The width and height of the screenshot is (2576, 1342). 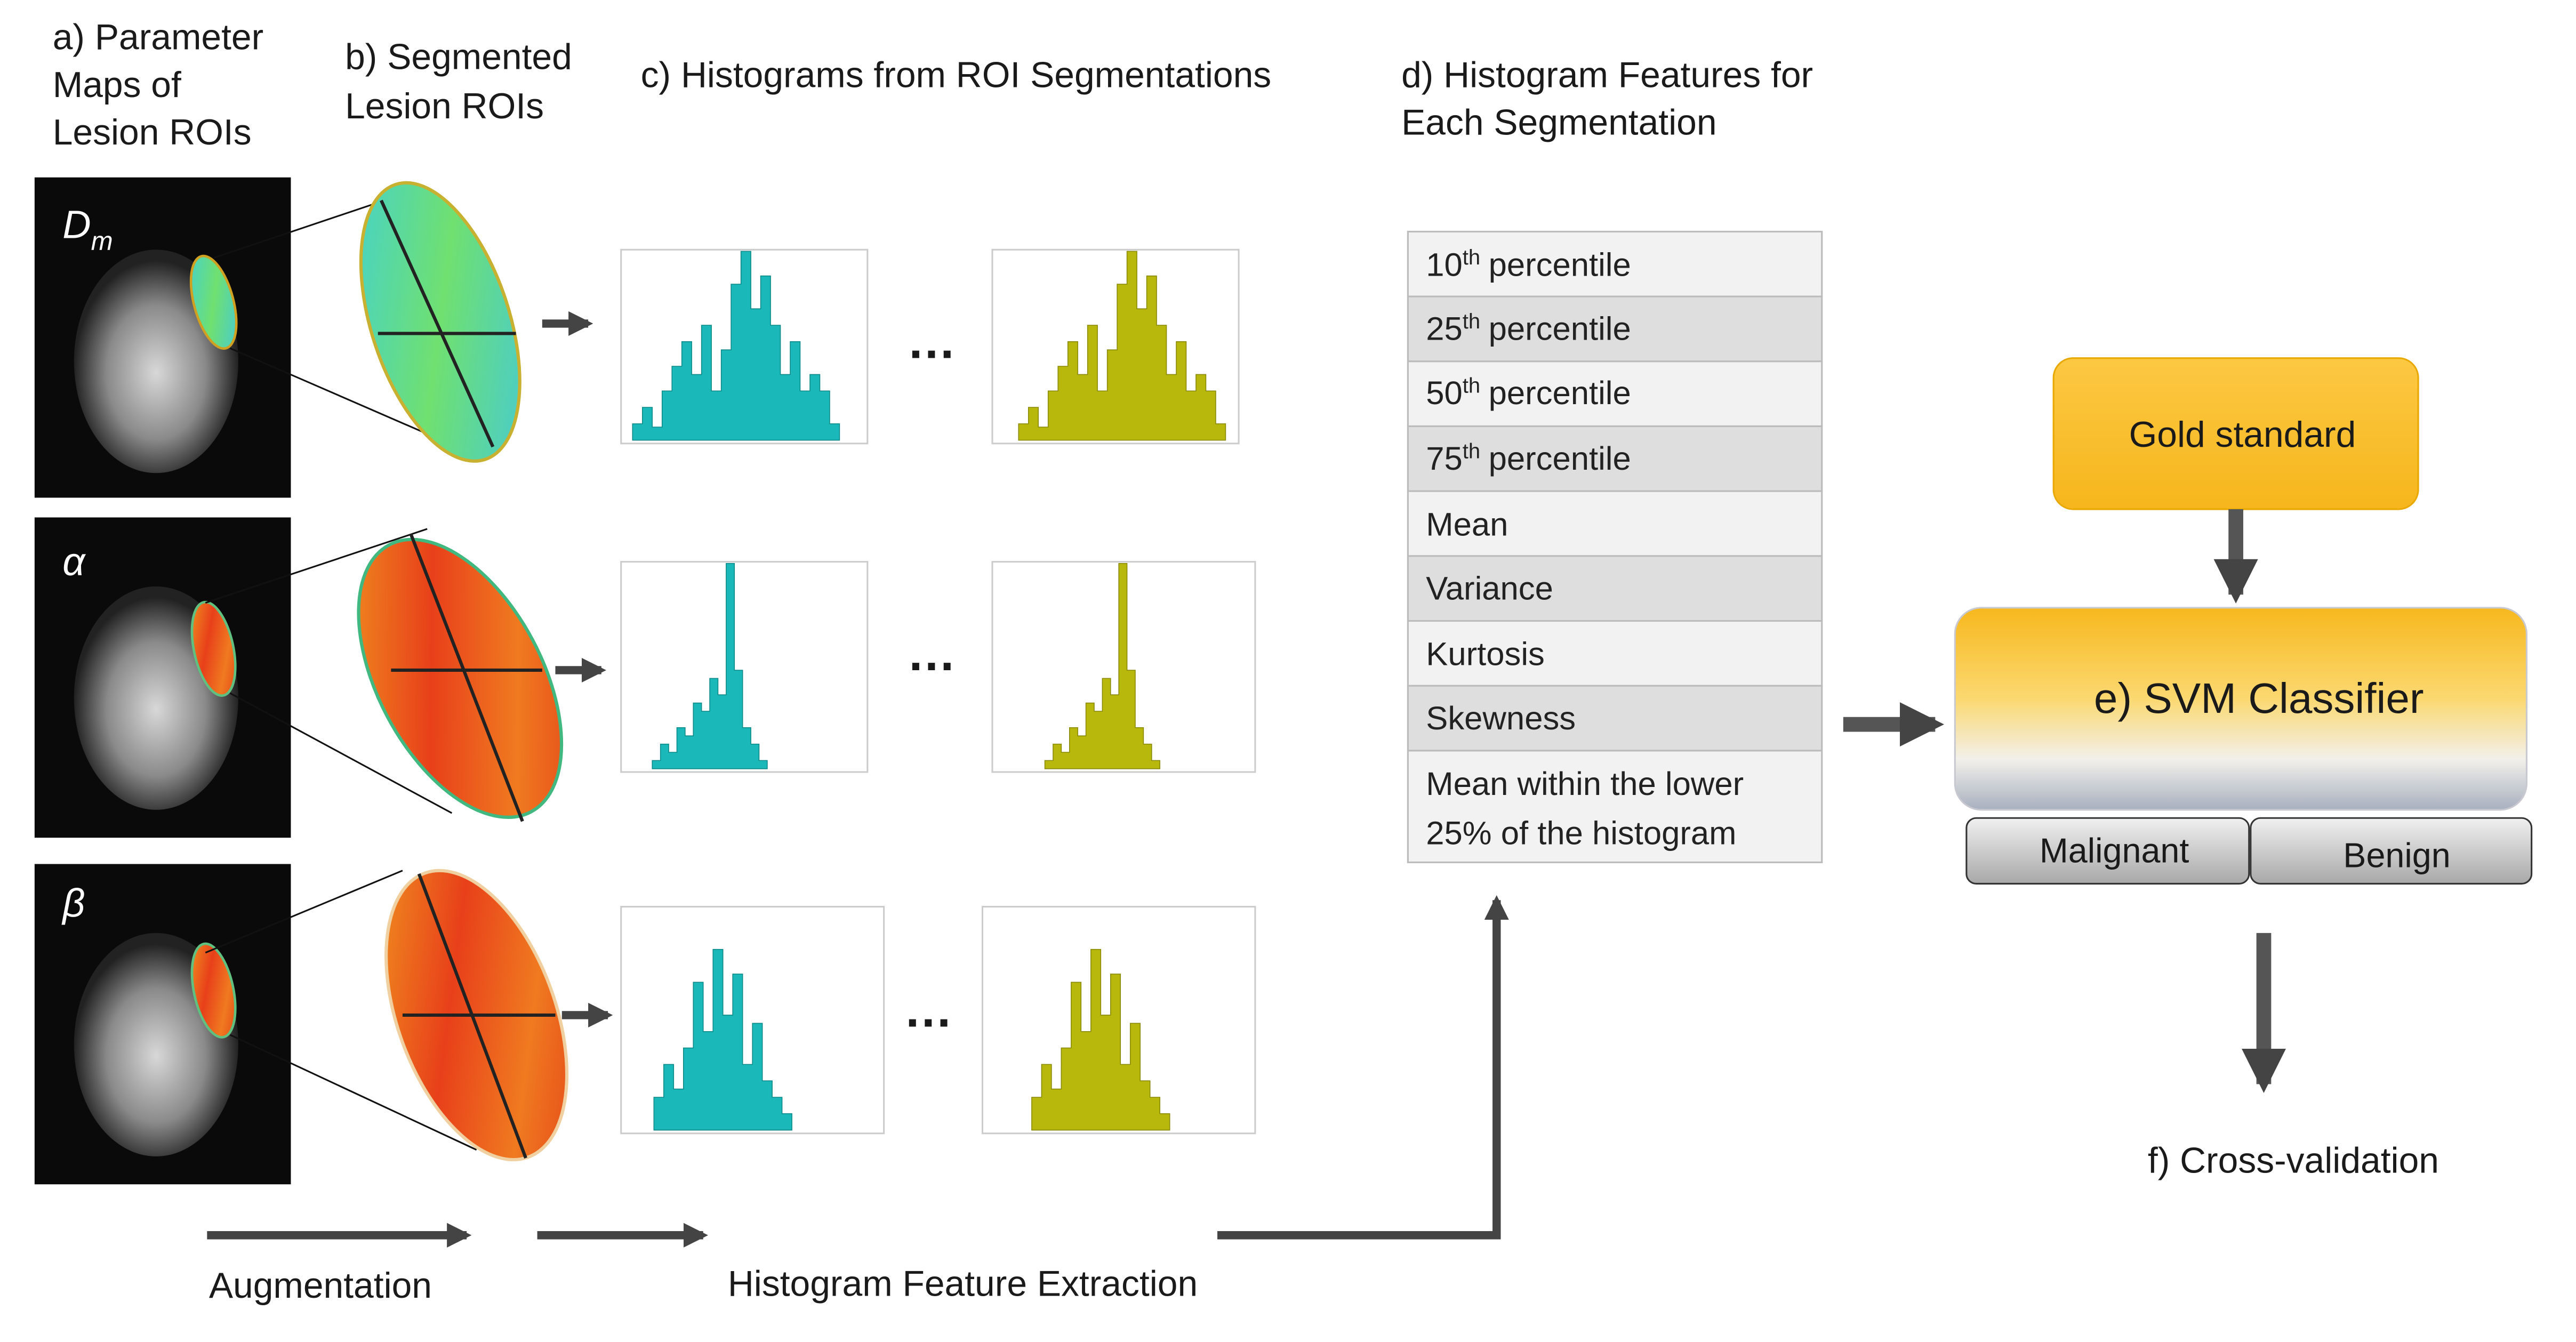 I want to click on svm-classifier: e) SVM Classifier, so click(x=2259, y=698).